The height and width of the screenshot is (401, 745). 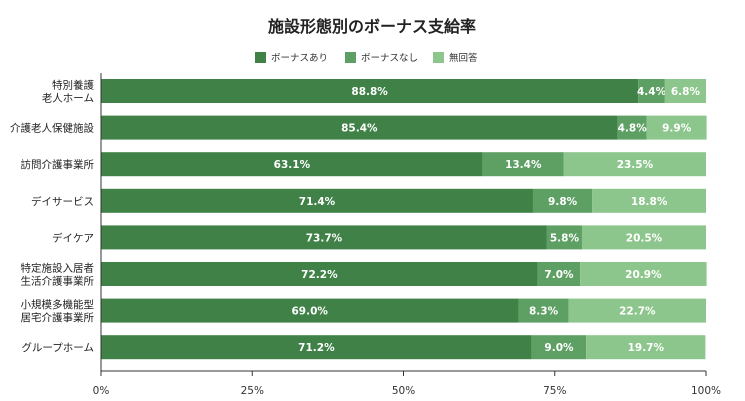 I want to click on data-label: 88.8%, so click(x=369, y=92).